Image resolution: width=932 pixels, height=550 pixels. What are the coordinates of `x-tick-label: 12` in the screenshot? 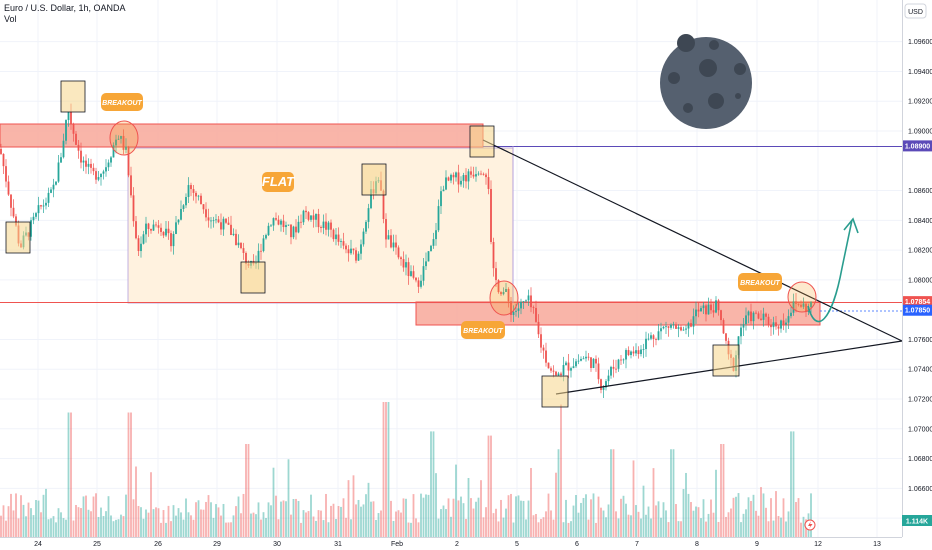 It's located at (818, 544).